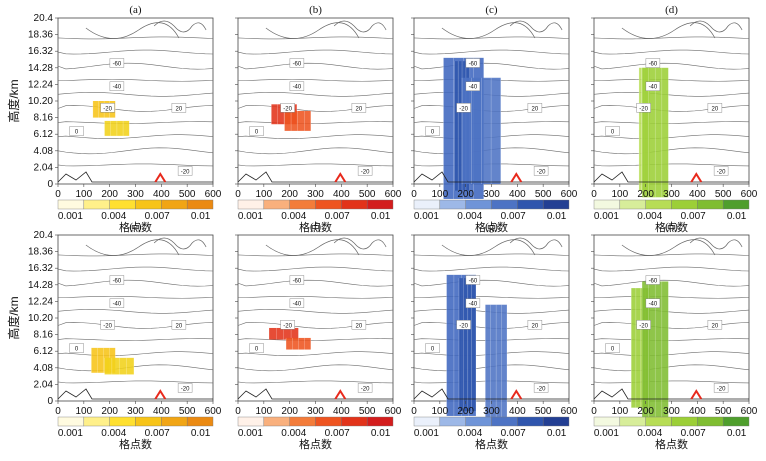 Image resolution: width=766 pixels, height=461 pixels. I want to click on data-fill, so click(481, 130).